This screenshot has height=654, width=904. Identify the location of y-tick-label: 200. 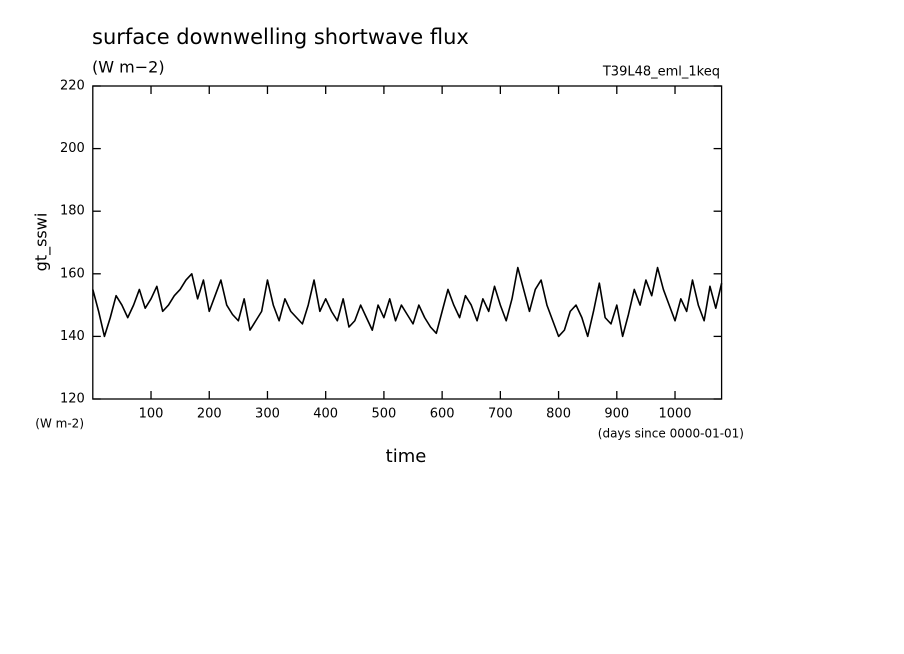
(72, 148).